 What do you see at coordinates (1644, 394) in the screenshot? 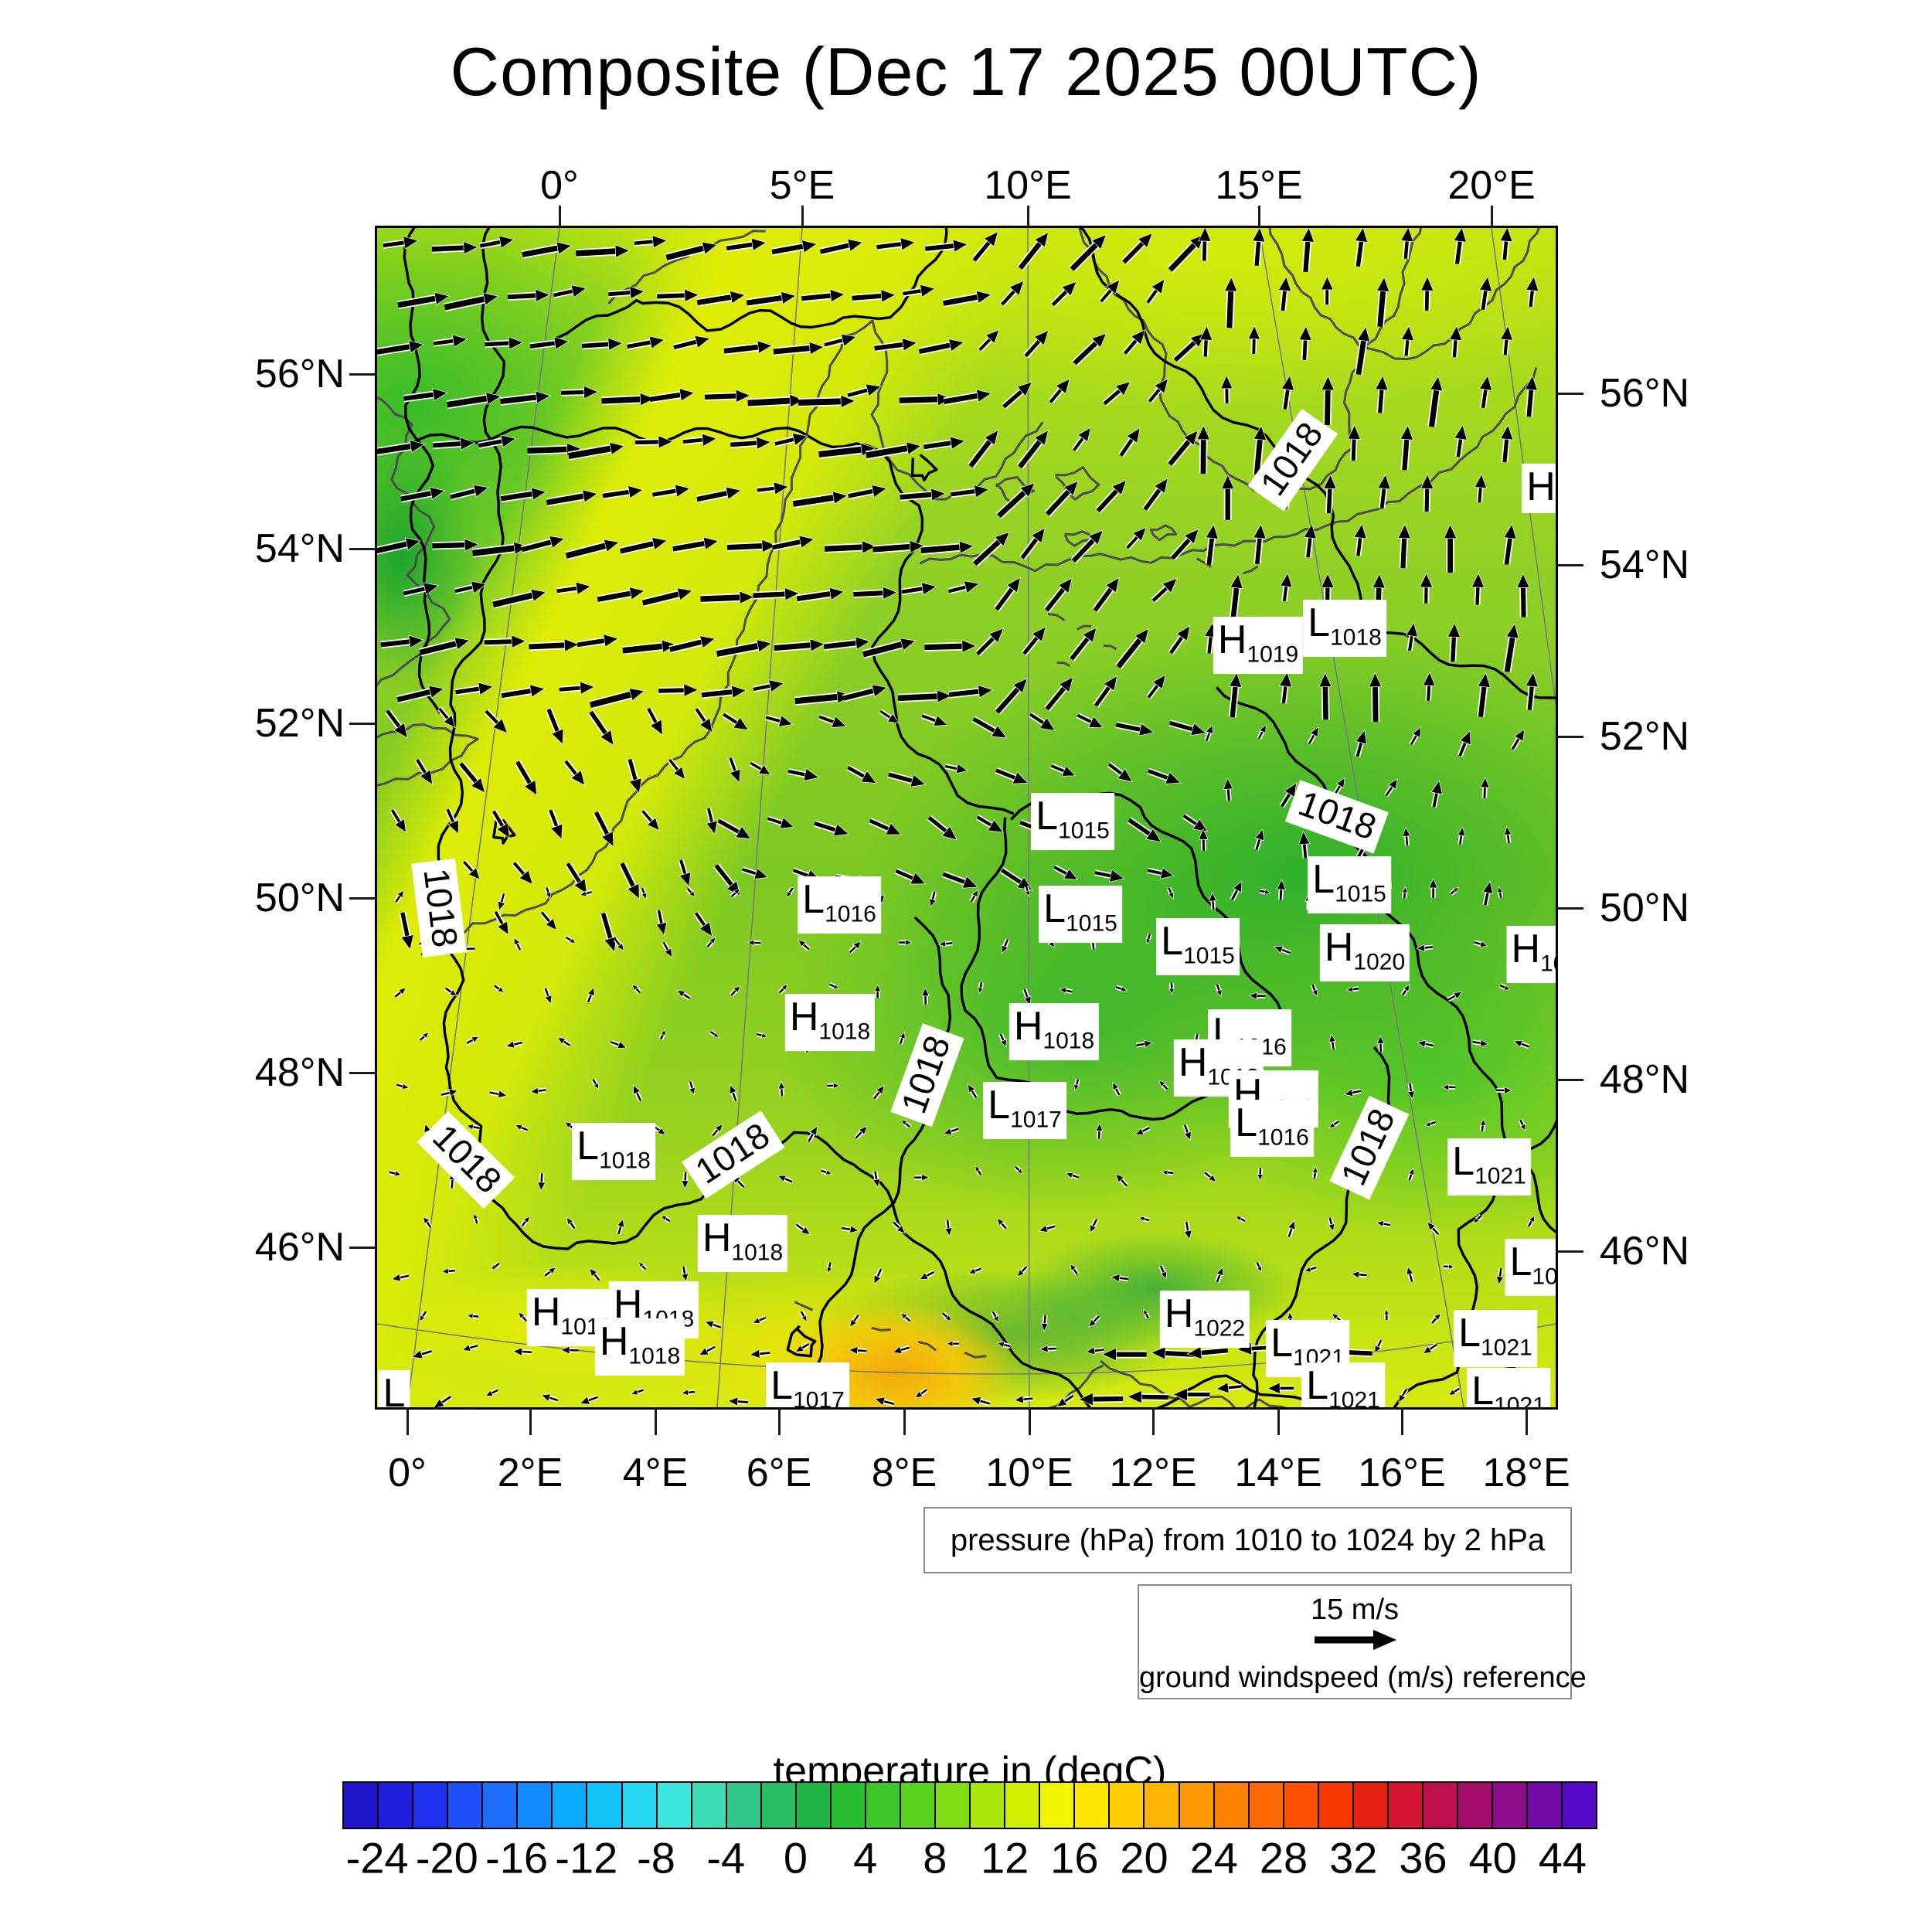
I see `right-axis-label: 56°N` at bounding box center [1644, 394].